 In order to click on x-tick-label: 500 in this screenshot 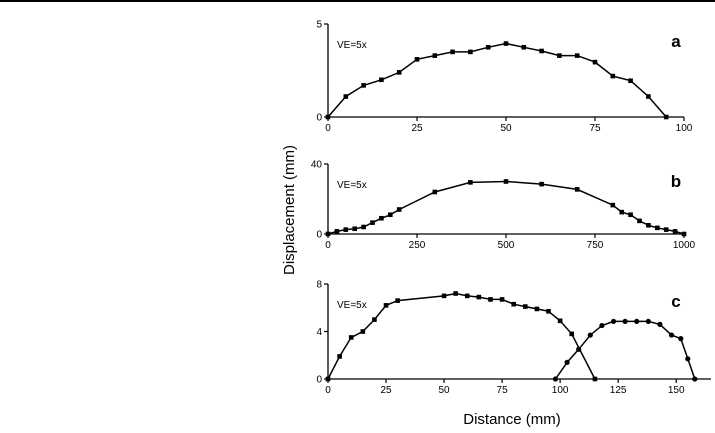, I will do `click(506, 245)`.